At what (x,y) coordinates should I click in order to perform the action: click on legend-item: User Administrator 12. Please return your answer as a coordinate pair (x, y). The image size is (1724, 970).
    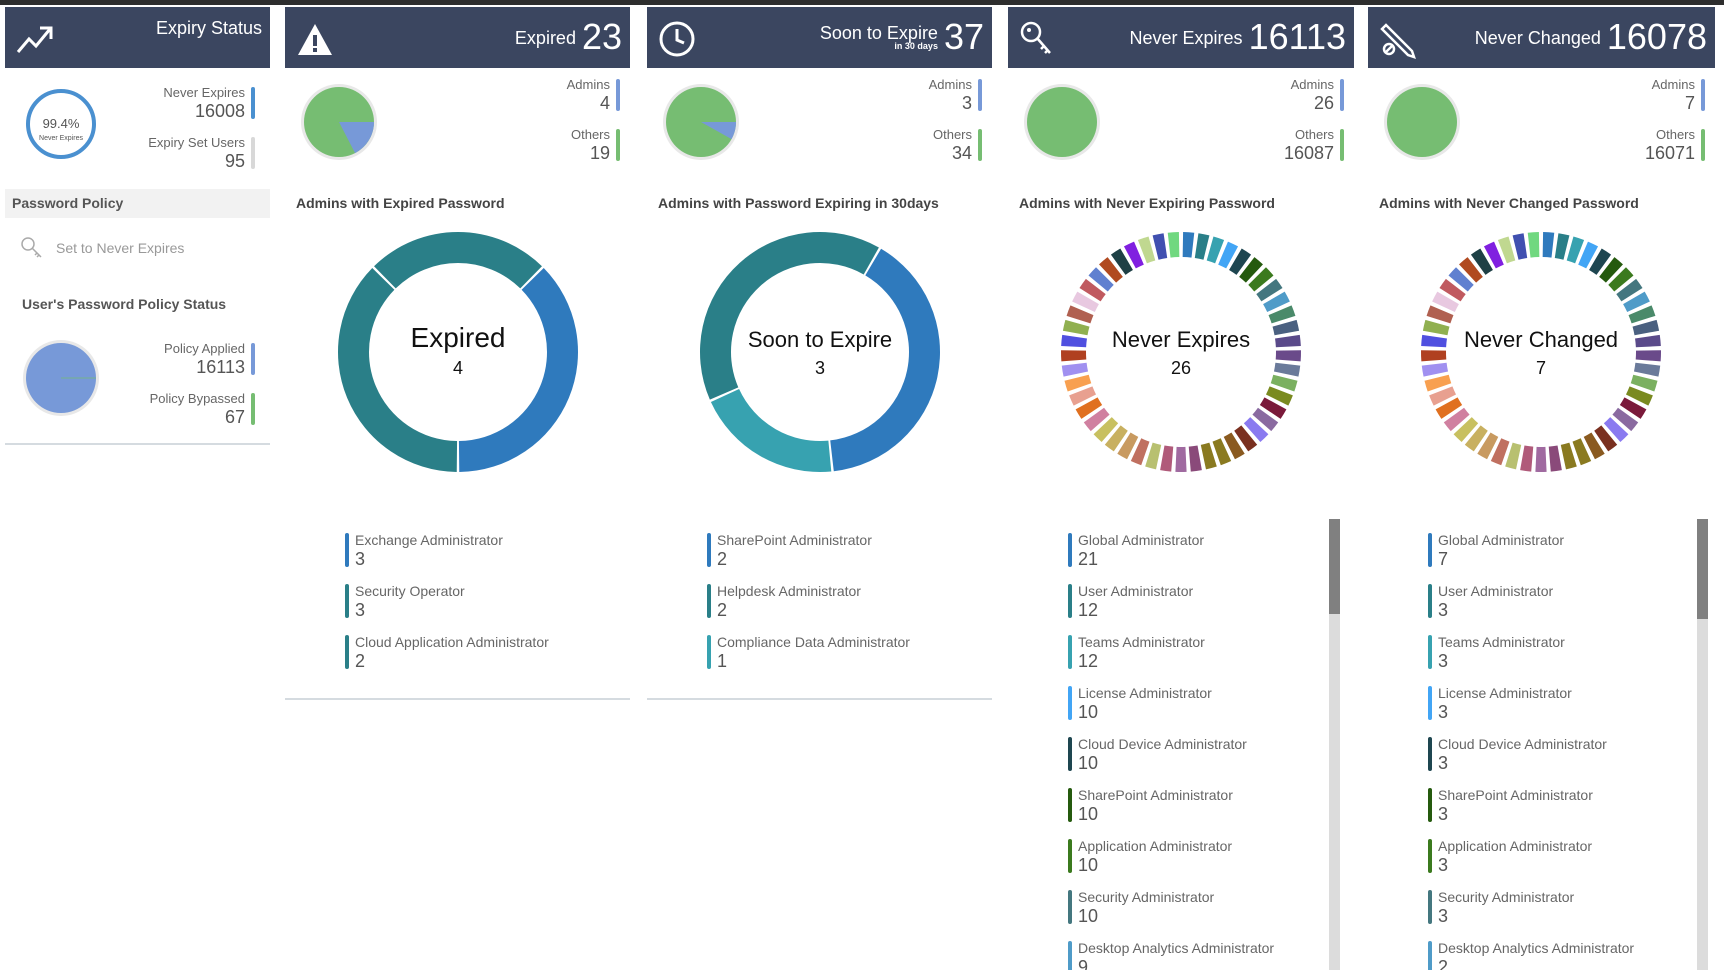
    Looking at the image, I should click on (1196, 603).